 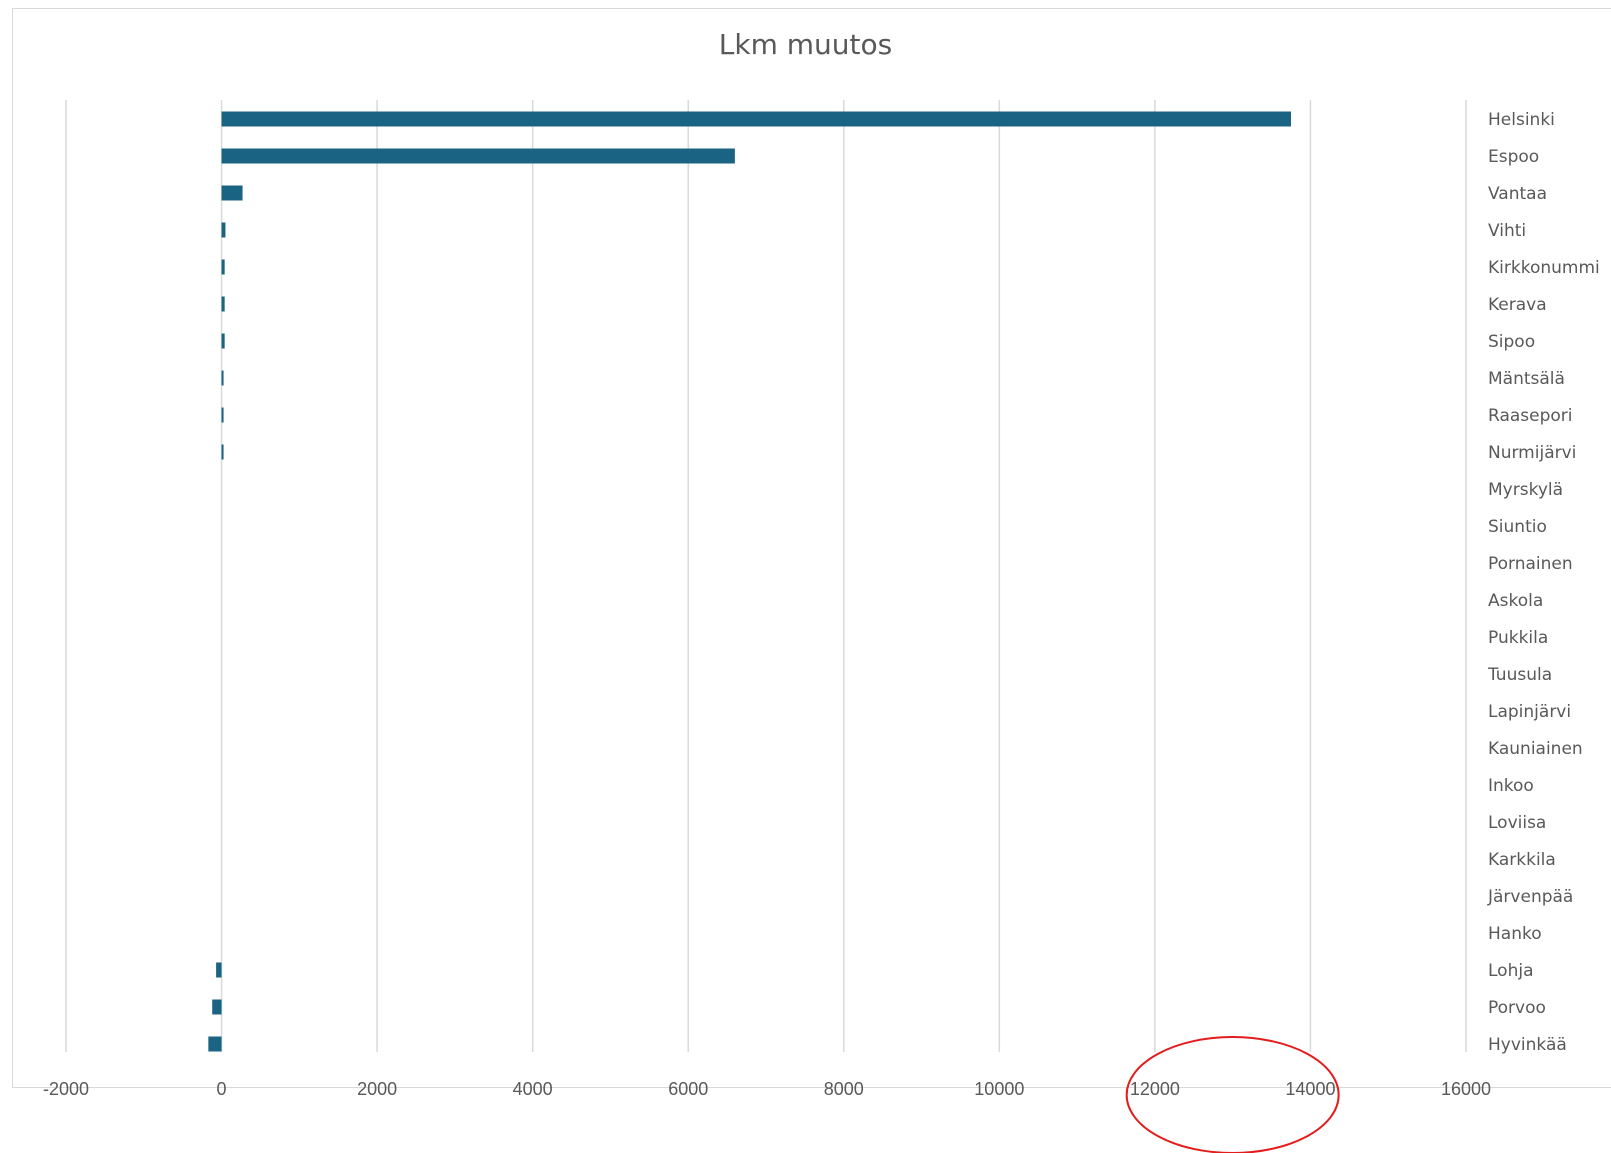 I want to click on bar-raasepori, so click(x=222, y=415).